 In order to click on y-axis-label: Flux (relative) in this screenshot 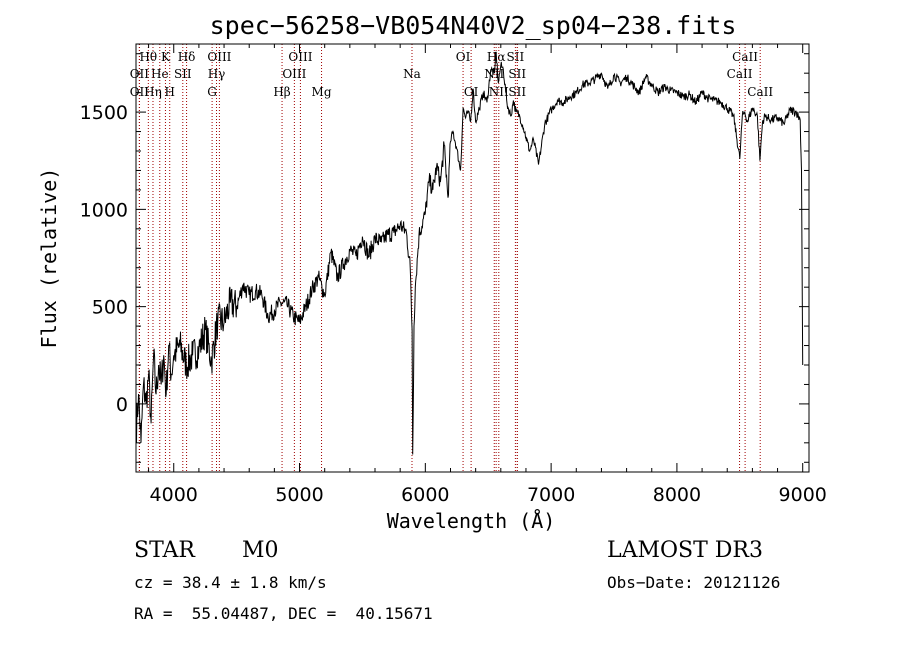, I will do `click(49, 258)`.